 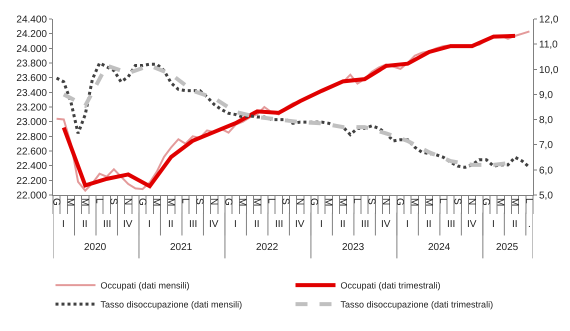 I want to click on y-tick-label: 22.800, so click(x=32, y=137).